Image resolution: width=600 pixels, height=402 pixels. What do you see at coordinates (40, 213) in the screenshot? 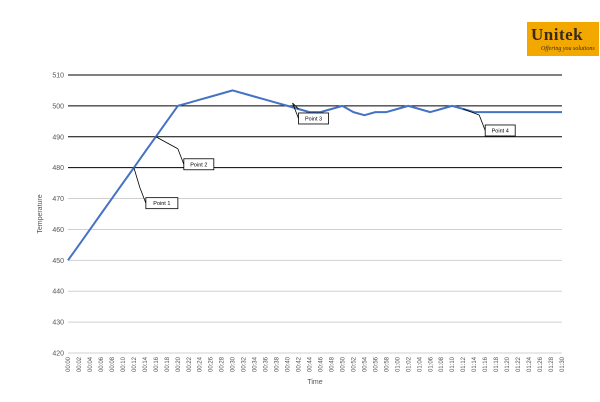
I see `y-axis-title: Temperature` at bounding box center [40, 213].